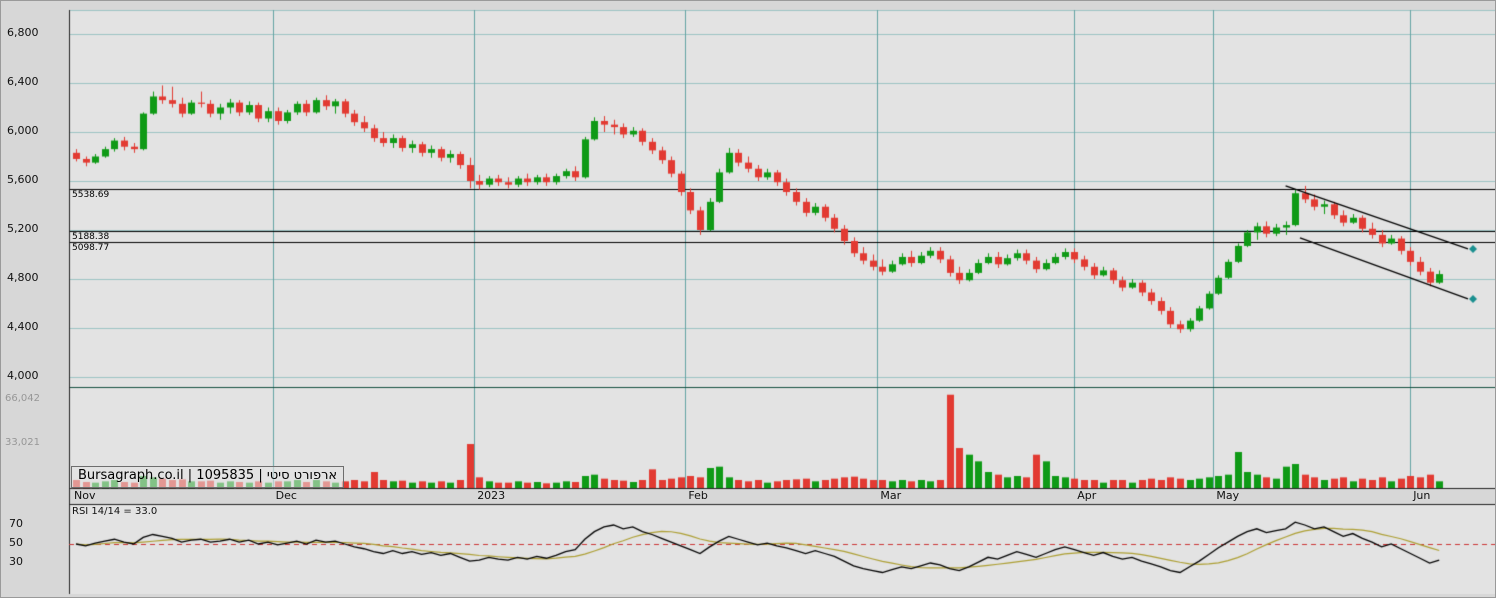 The image size is (1496, 598). I want to click on time-axis-label: 2023, so click(491, 495).